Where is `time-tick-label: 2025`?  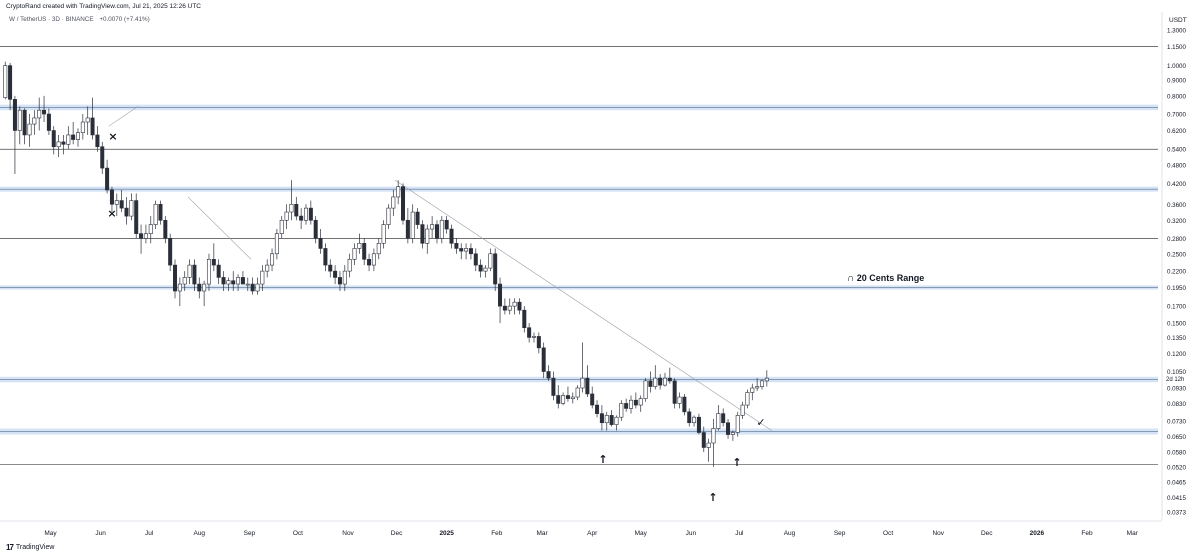 time-tick-label: 2025 is located at coordinates (446, 533).